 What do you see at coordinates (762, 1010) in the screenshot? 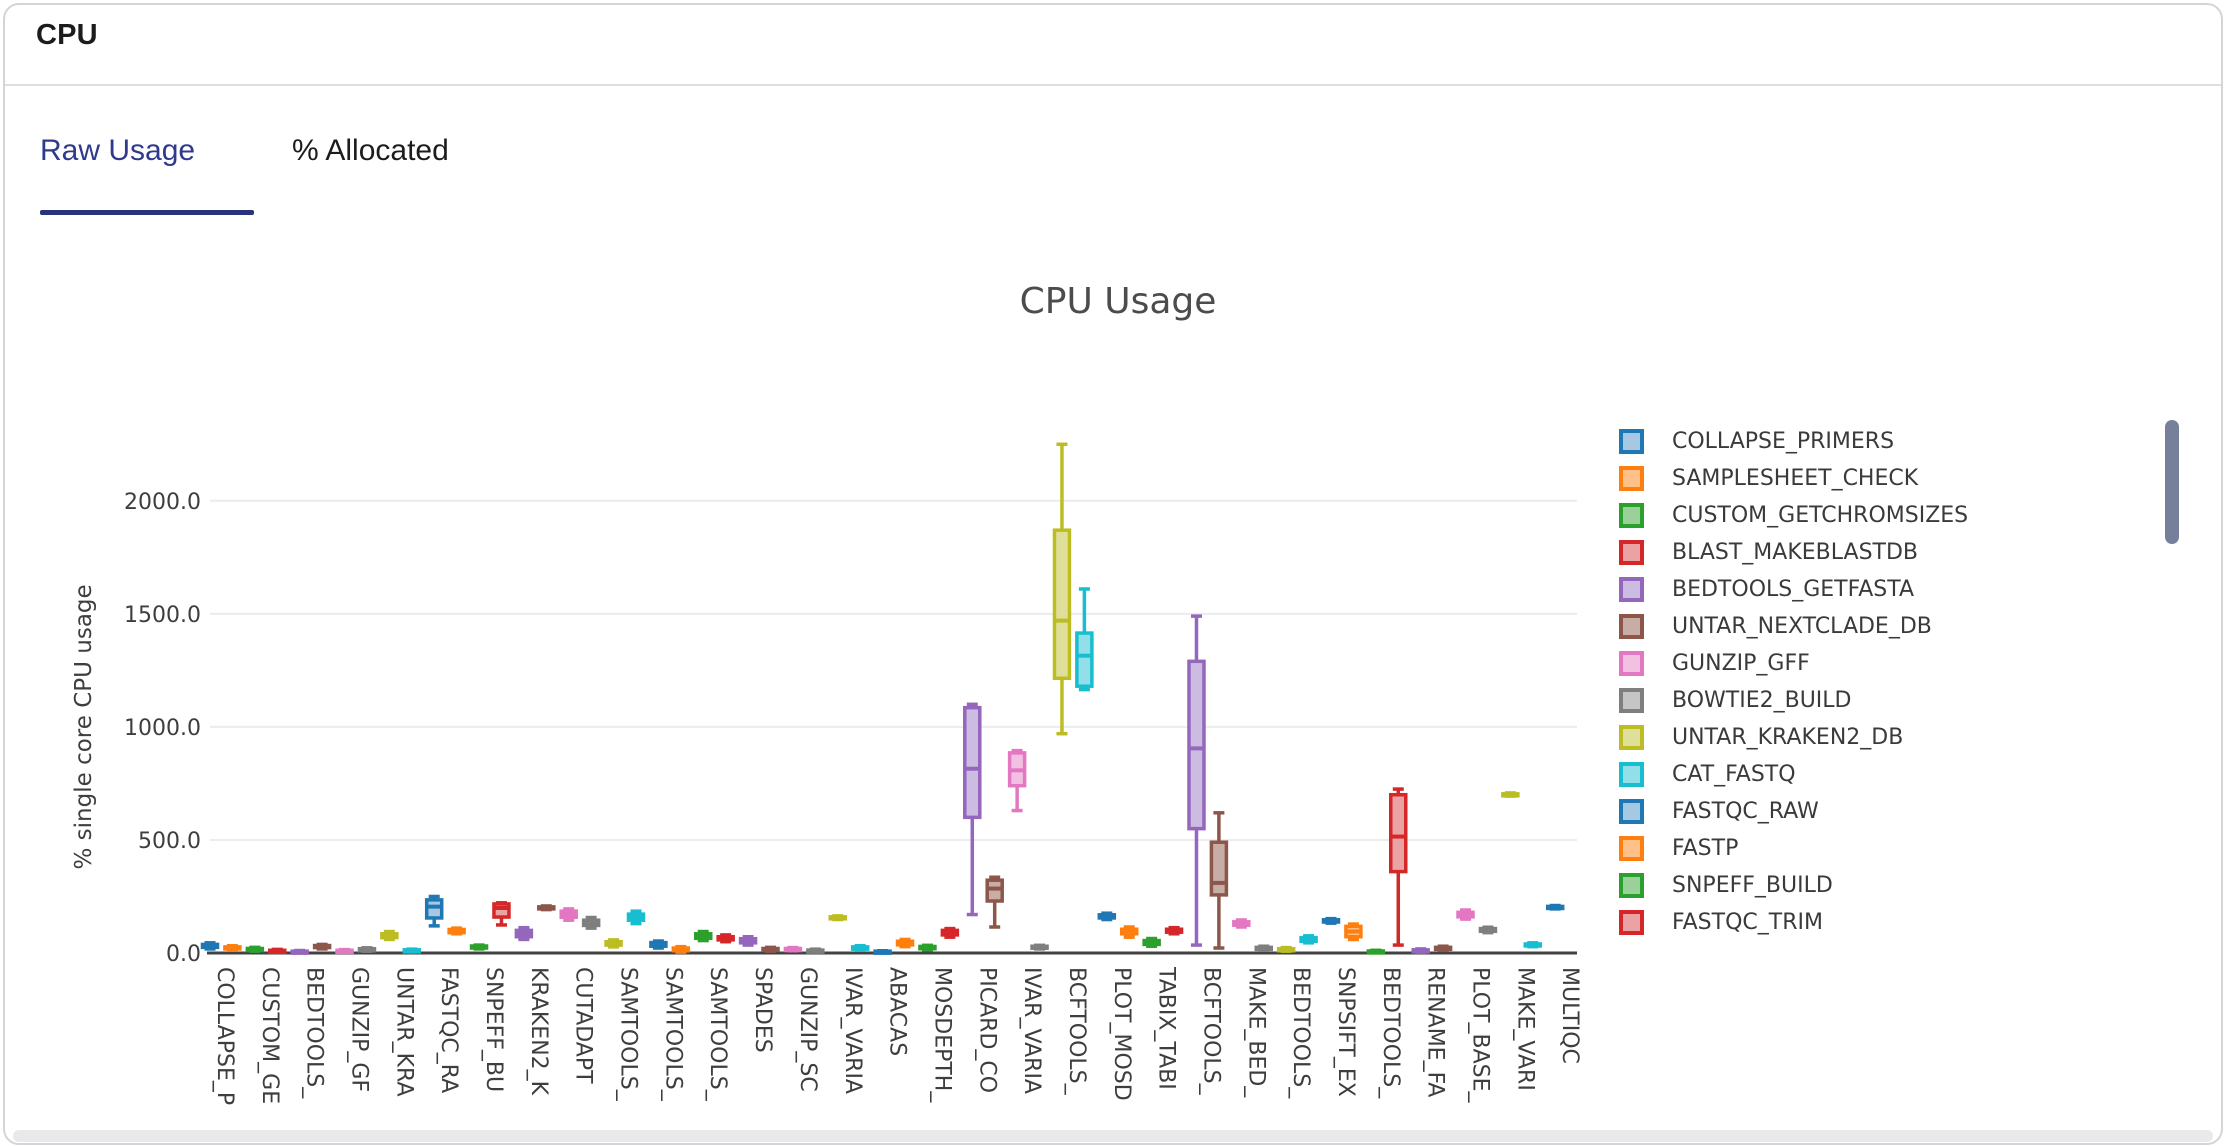
I see `x-tick-label: SPADES` at bounding box center [762, 1010].